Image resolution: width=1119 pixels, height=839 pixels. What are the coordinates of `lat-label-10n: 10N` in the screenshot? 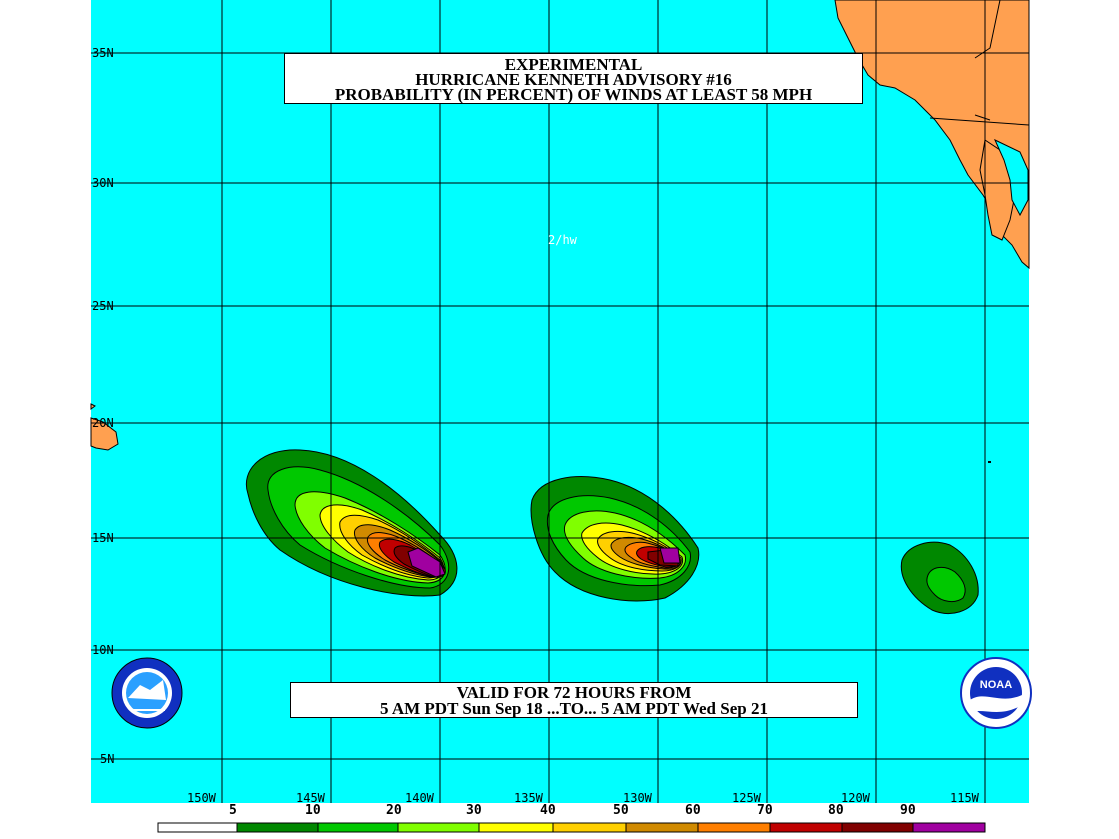 It's located at (103, 650).